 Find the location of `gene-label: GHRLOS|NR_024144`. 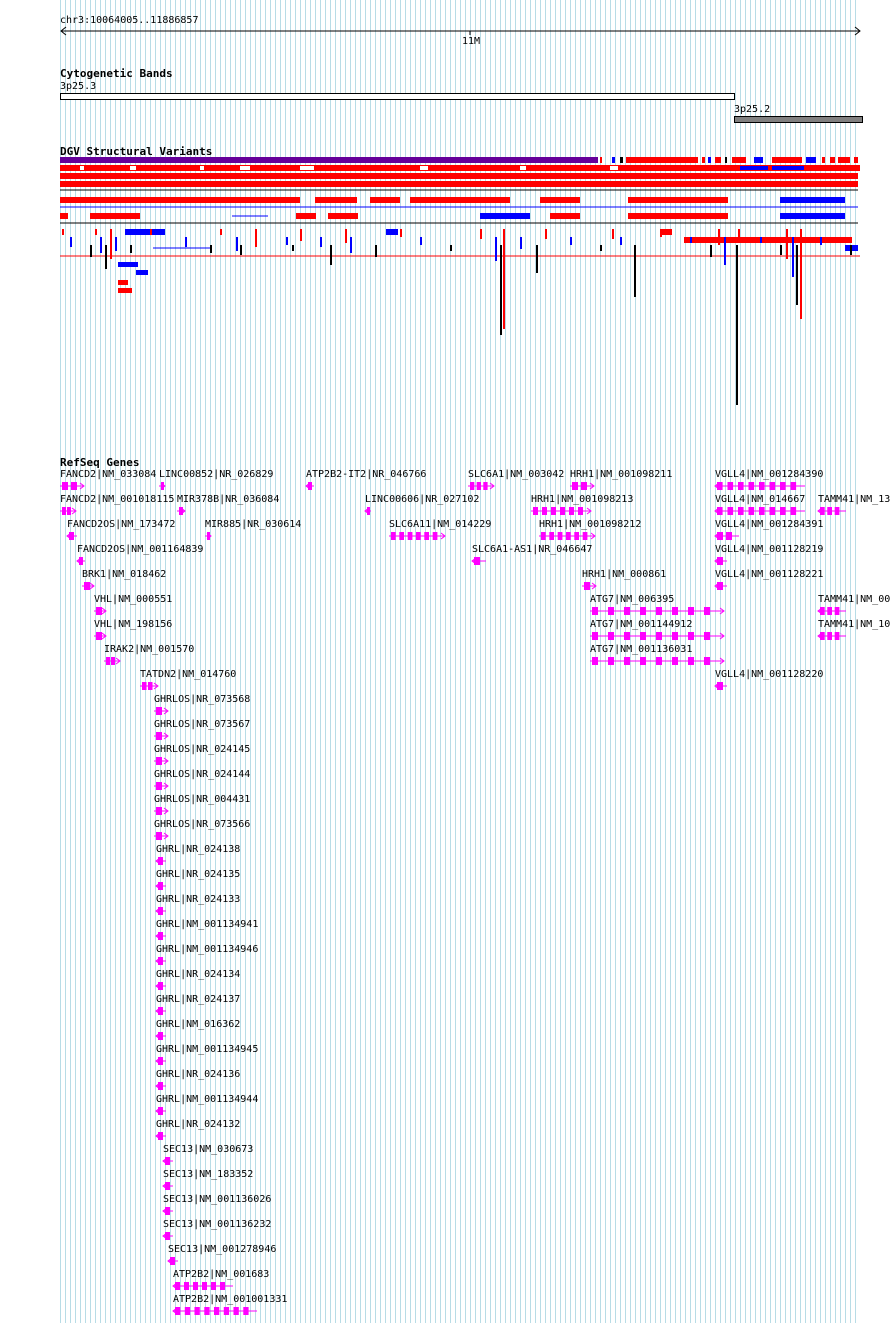

gene-label: GHRLOS|NR_024144 is located at coordinates (202, 774).